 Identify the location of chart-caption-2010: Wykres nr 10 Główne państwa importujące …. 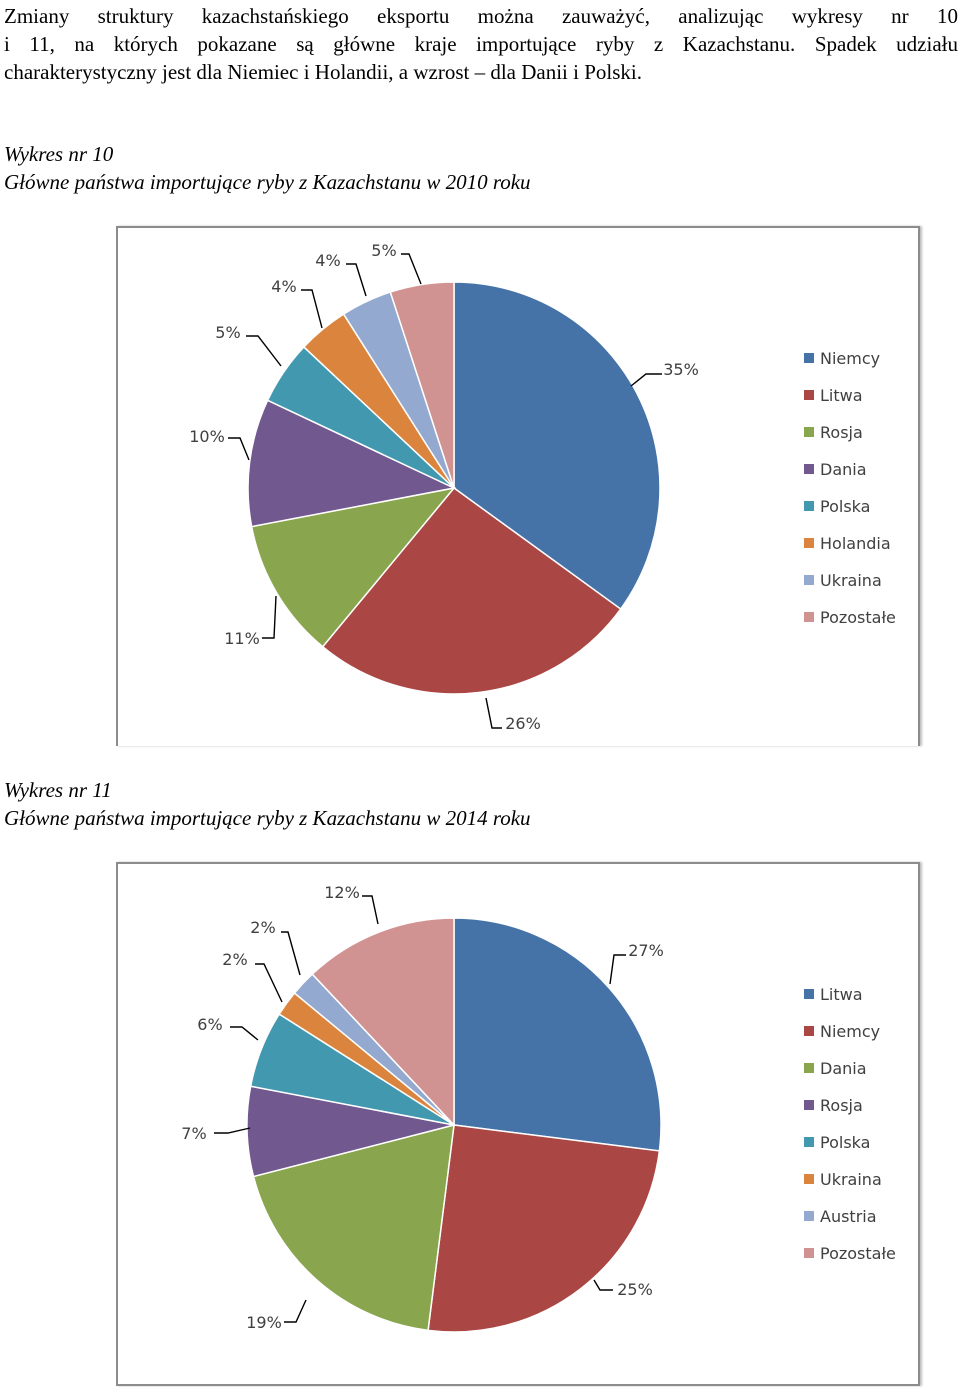
(267, 168).